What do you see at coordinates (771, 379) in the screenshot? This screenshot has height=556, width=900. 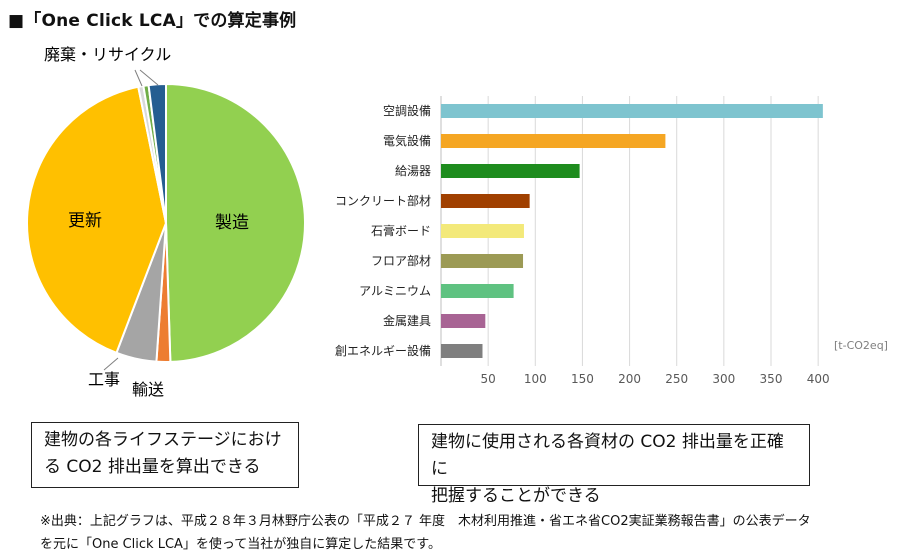 I see `x-tick-label: 350` at bounding box center [771, 379].